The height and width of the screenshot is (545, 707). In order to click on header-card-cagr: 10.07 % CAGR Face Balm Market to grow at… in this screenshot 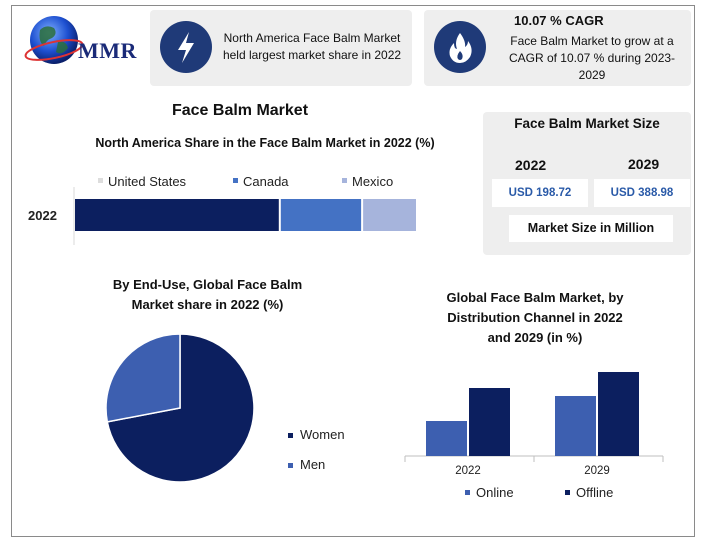, I will do `click(557, 48)`.